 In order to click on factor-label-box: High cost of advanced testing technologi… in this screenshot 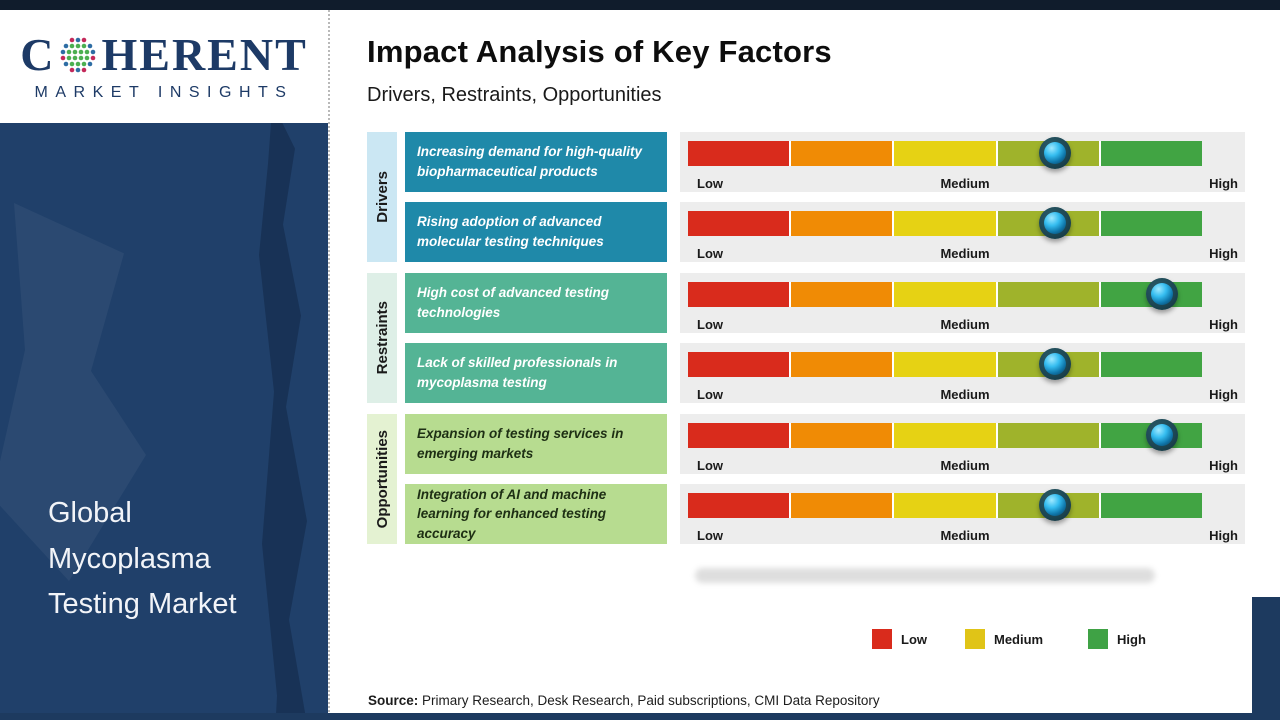, I will do `click(536, 303)`.